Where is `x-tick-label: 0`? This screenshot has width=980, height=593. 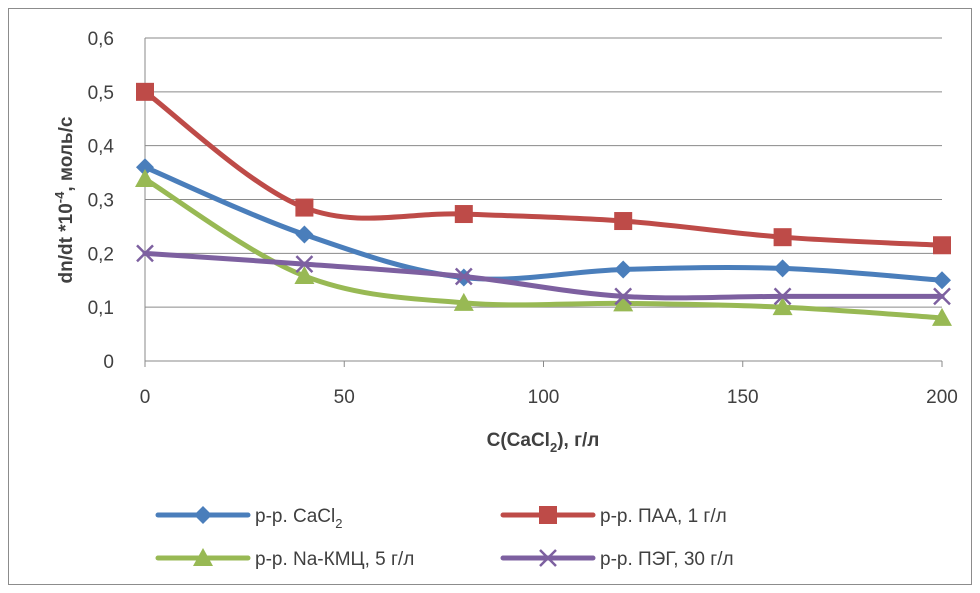 x-tick-label: 0 is located at coordinates (145, 397).